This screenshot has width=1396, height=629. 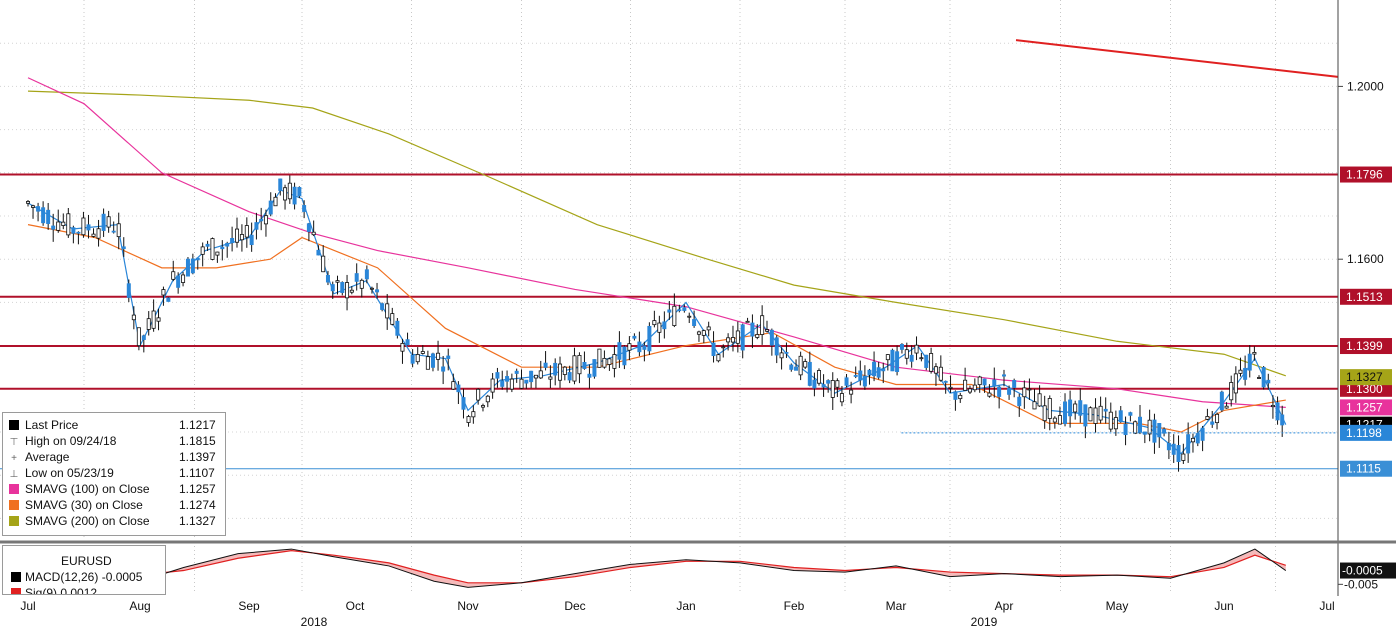 I want to click on macd-legend-row: MACD(12,26) -0.0005, so click(x=76, y=577).